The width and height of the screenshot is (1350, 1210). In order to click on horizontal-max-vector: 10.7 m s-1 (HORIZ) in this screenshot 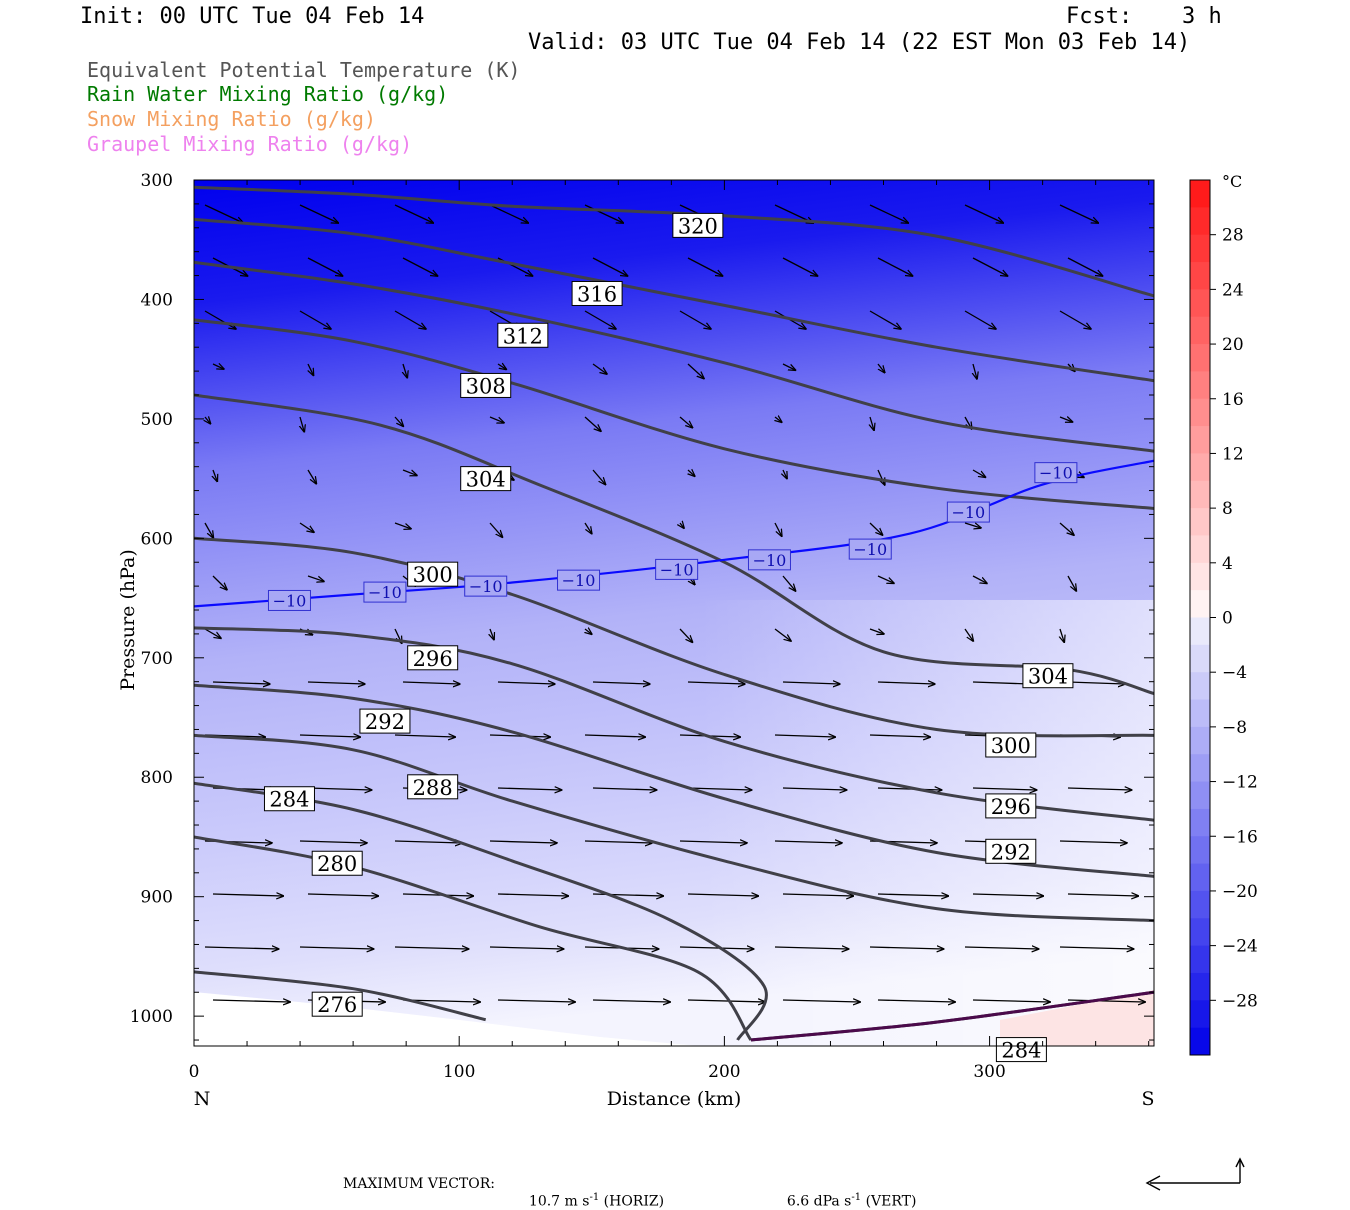, I will do `click(592, 1193)`.